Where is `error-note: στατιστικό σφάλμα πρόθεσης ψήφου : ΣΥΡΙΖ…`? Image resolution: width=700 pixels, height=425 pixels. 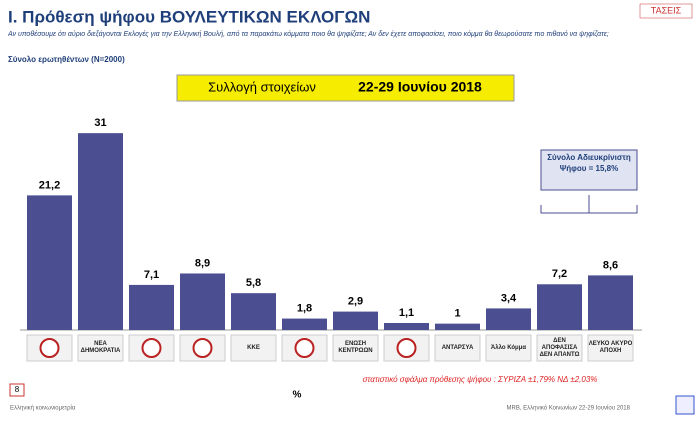 error-note: στατιστικό σφάλμα πρόθεσης ψήφου : ΣΥΡΙΖ… is located at coordinates (480, 379).